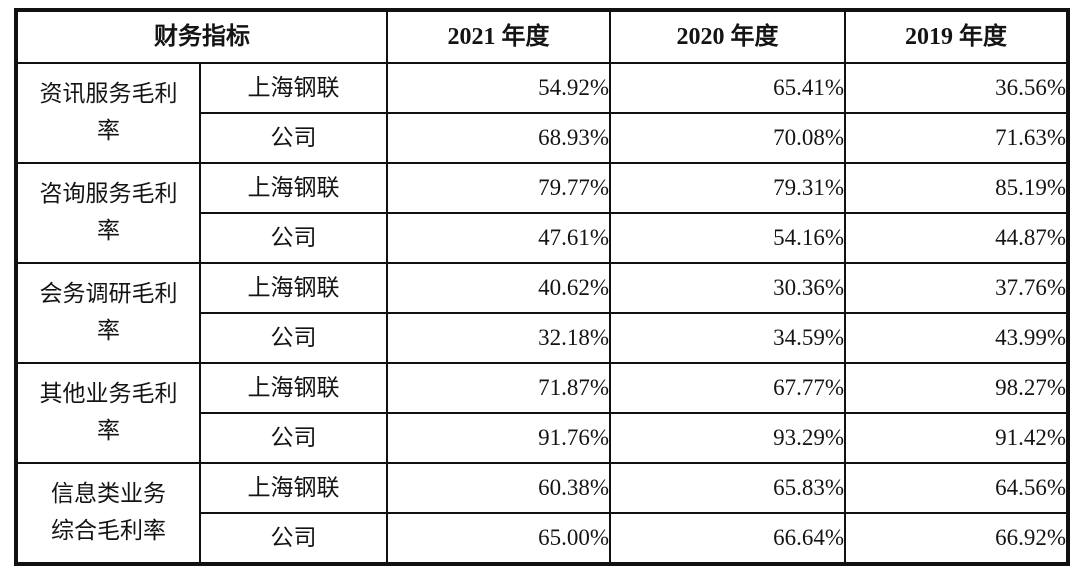 The width and height of the screenshot is (1080, 574). Describe the element at coordinates (727, 338) in the screenshot. I see `value-cell: 34.59%` at that location.